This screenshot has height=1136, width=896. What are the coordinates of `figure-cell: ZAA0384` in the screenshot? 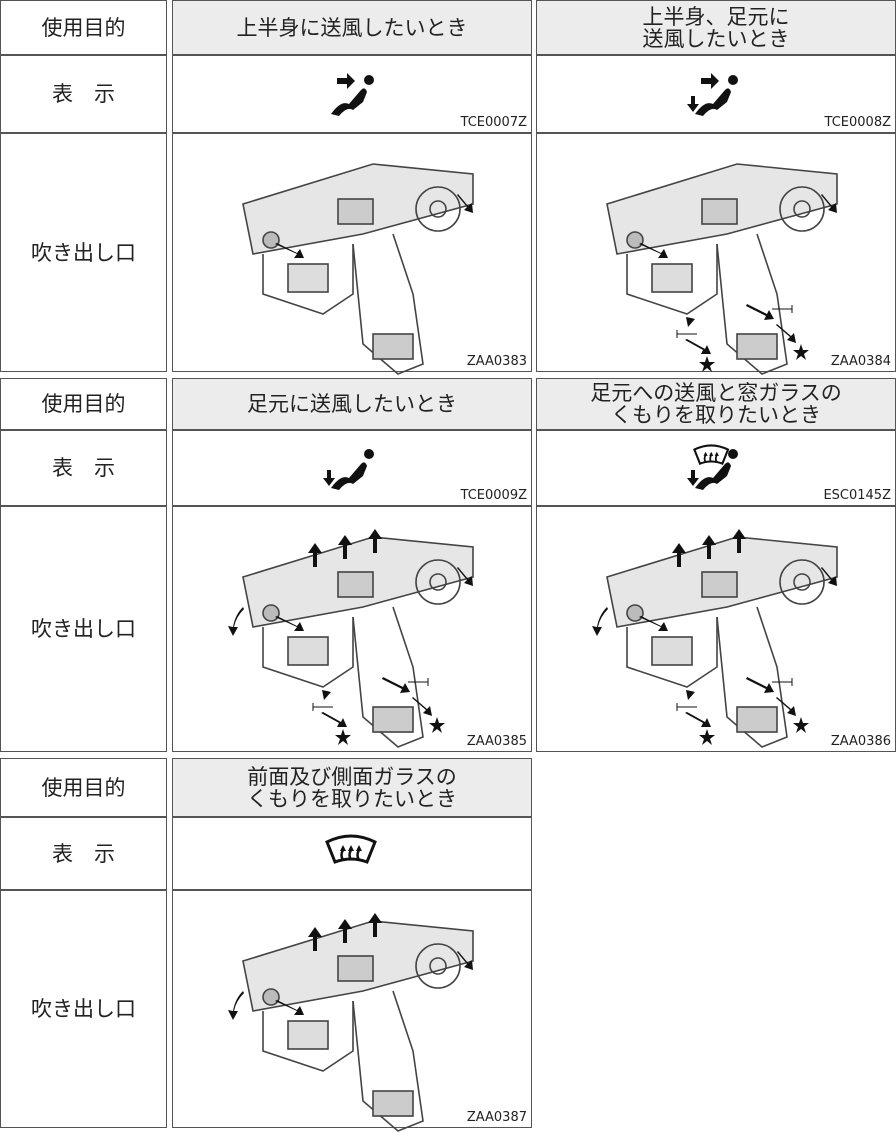 It's located at (716, 254).